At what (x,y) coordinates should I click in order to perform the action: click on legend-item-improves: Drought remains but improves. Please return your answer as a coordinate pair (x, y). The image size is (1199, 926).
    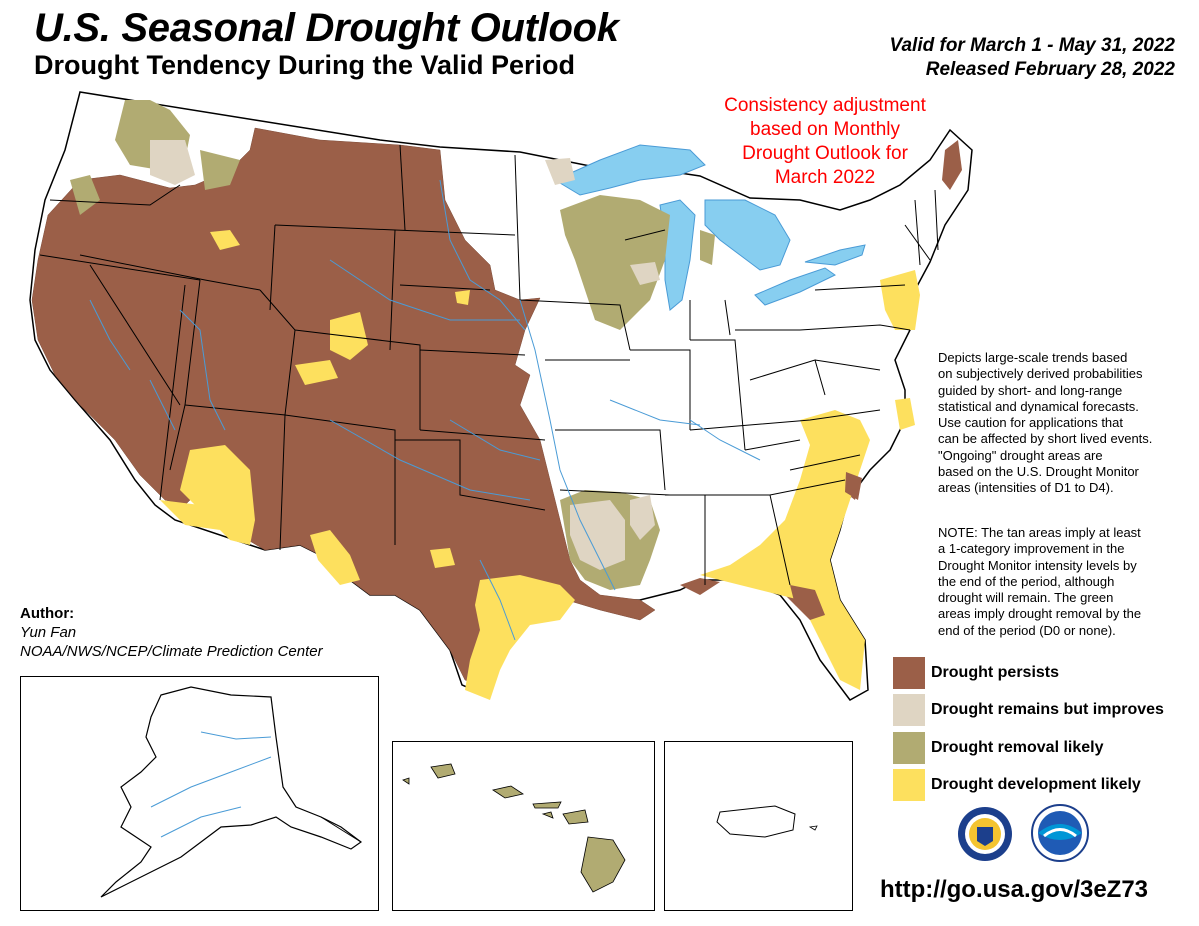
    Looking at the image, I should click on (1028, 710).